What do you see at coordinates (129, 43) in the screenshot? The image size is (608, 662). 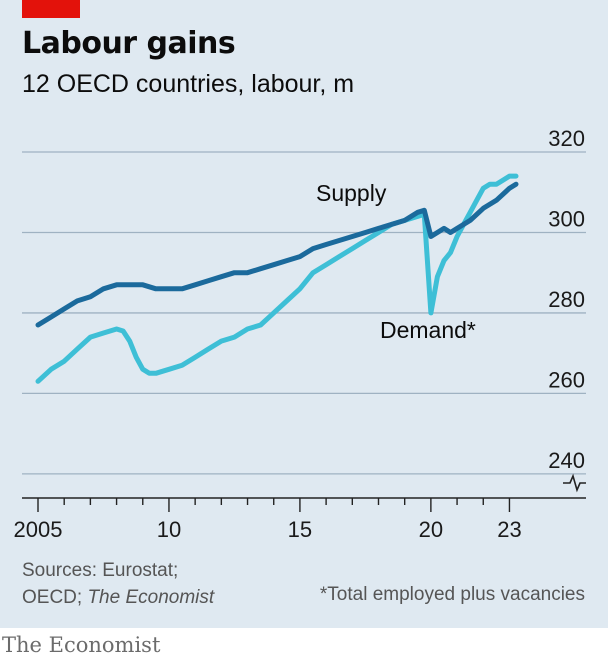 I see `chart-title: Labour gains` at bounding box center [129, 43].